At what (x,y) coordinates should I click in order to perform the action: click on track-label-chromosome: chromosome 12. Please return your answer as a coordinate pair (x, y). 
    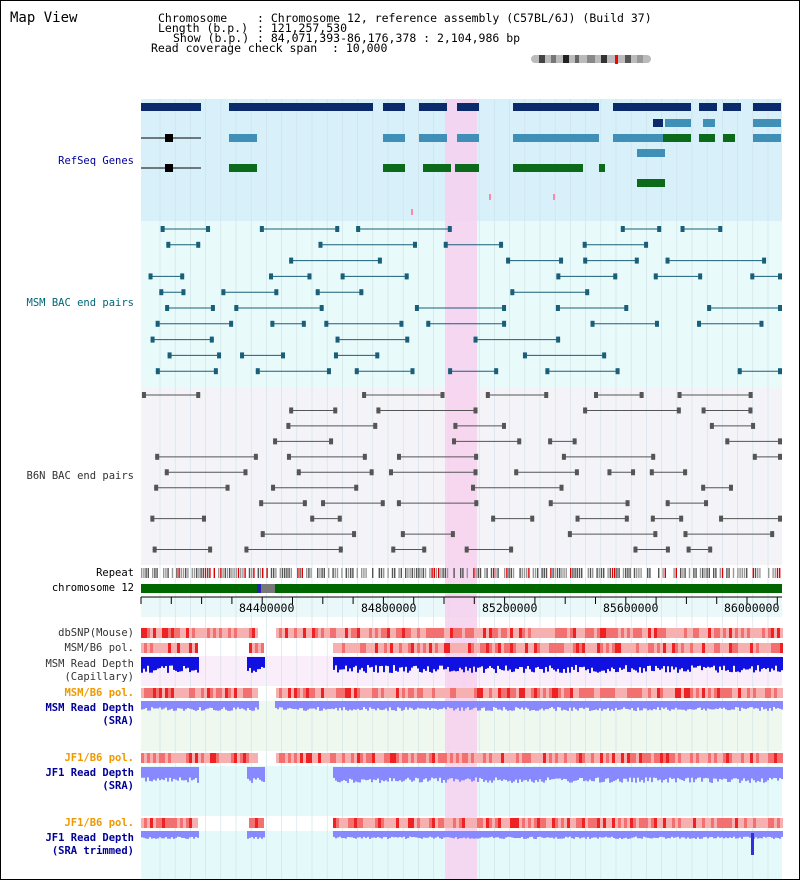
    Looking at the image, I should click on (92, 588).